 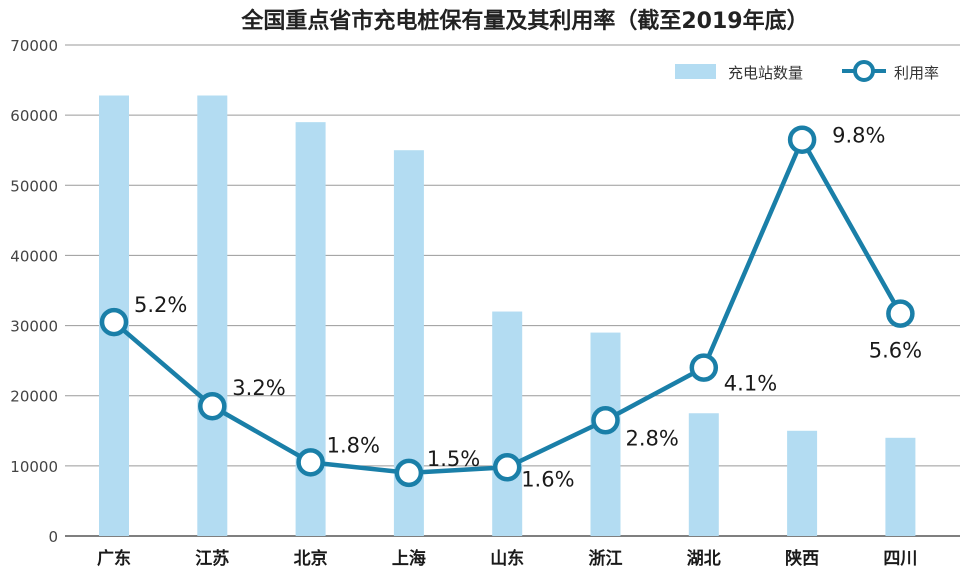 I want to click on y-tick-label-50000: 50000, so click(x=34, y=186).